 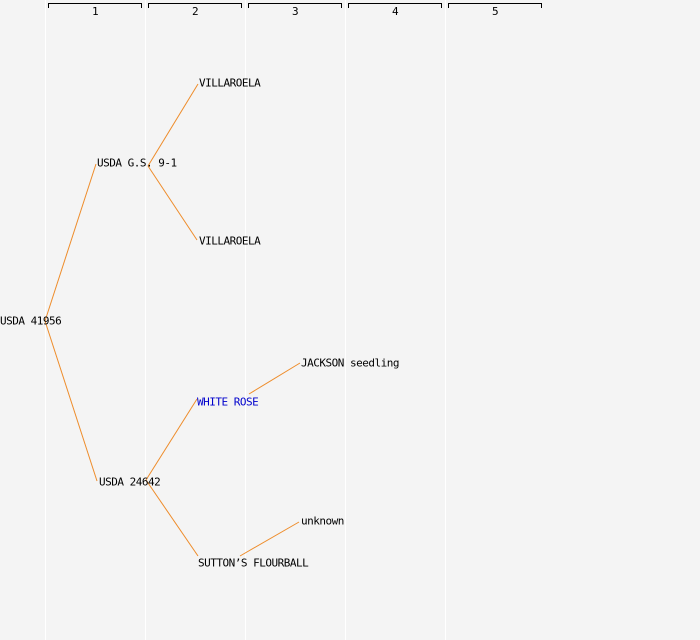 I want to click on pedigree-node-villaroela-bottom: VILLAROELA, so click(x=230, y=241).